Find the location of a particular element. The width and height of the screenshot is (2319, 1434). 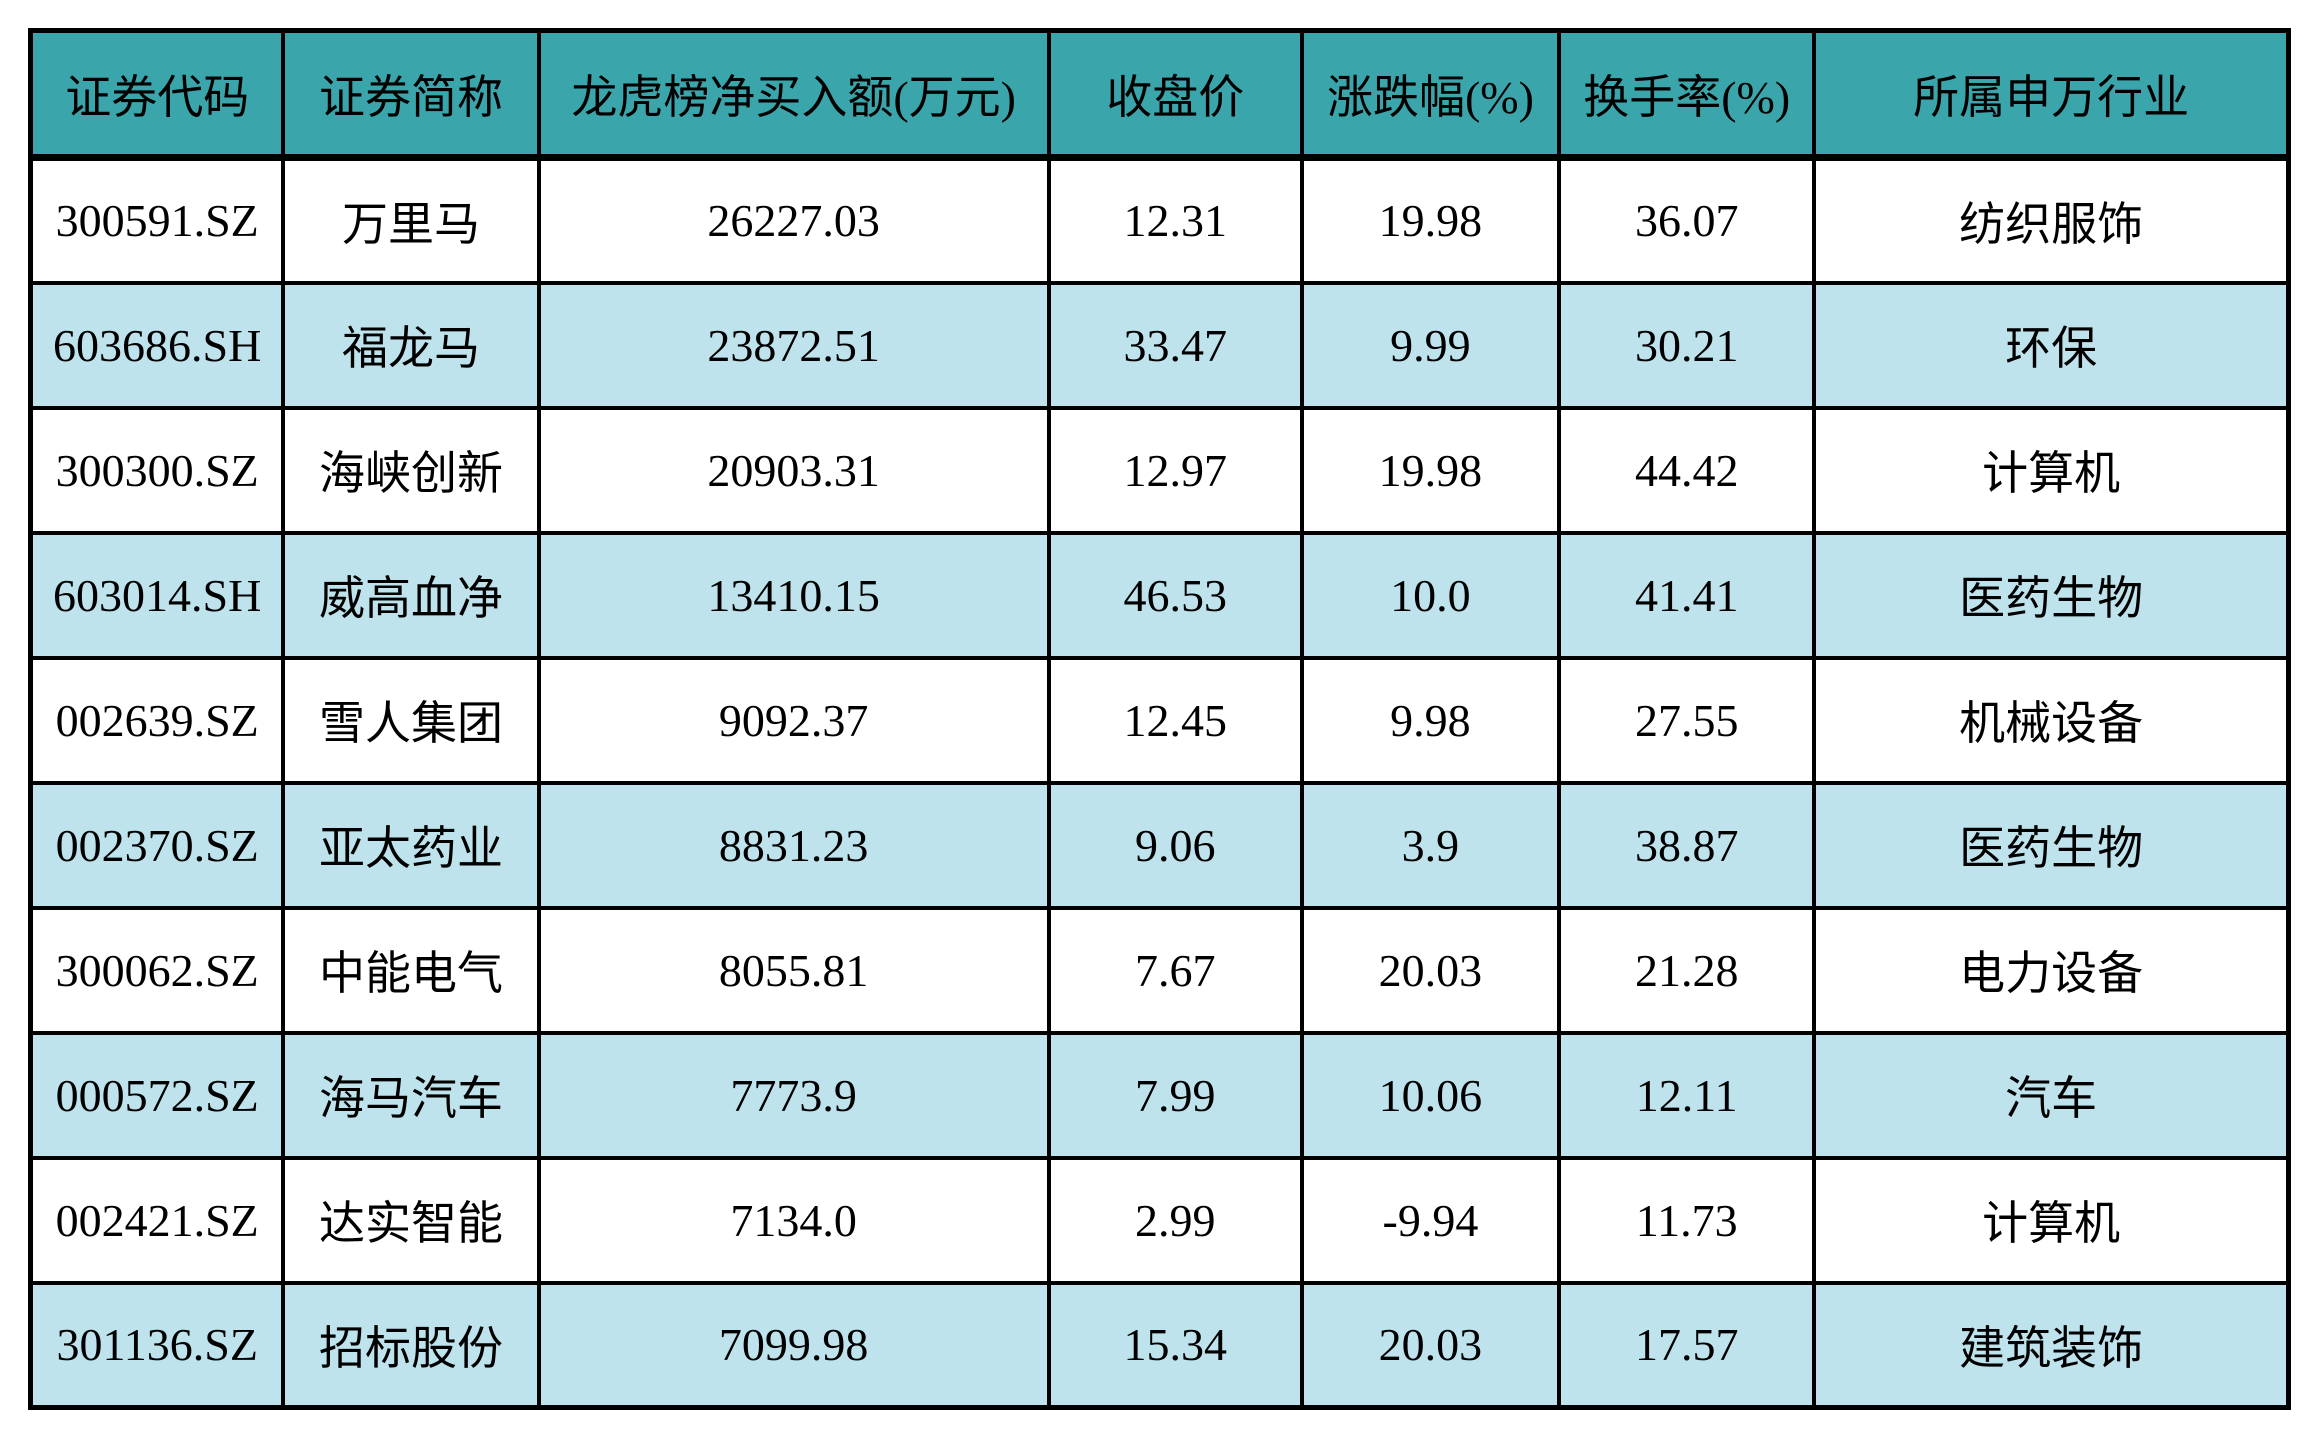

column-header-6: 换手率(%) is located at coordinates (1687, 94).